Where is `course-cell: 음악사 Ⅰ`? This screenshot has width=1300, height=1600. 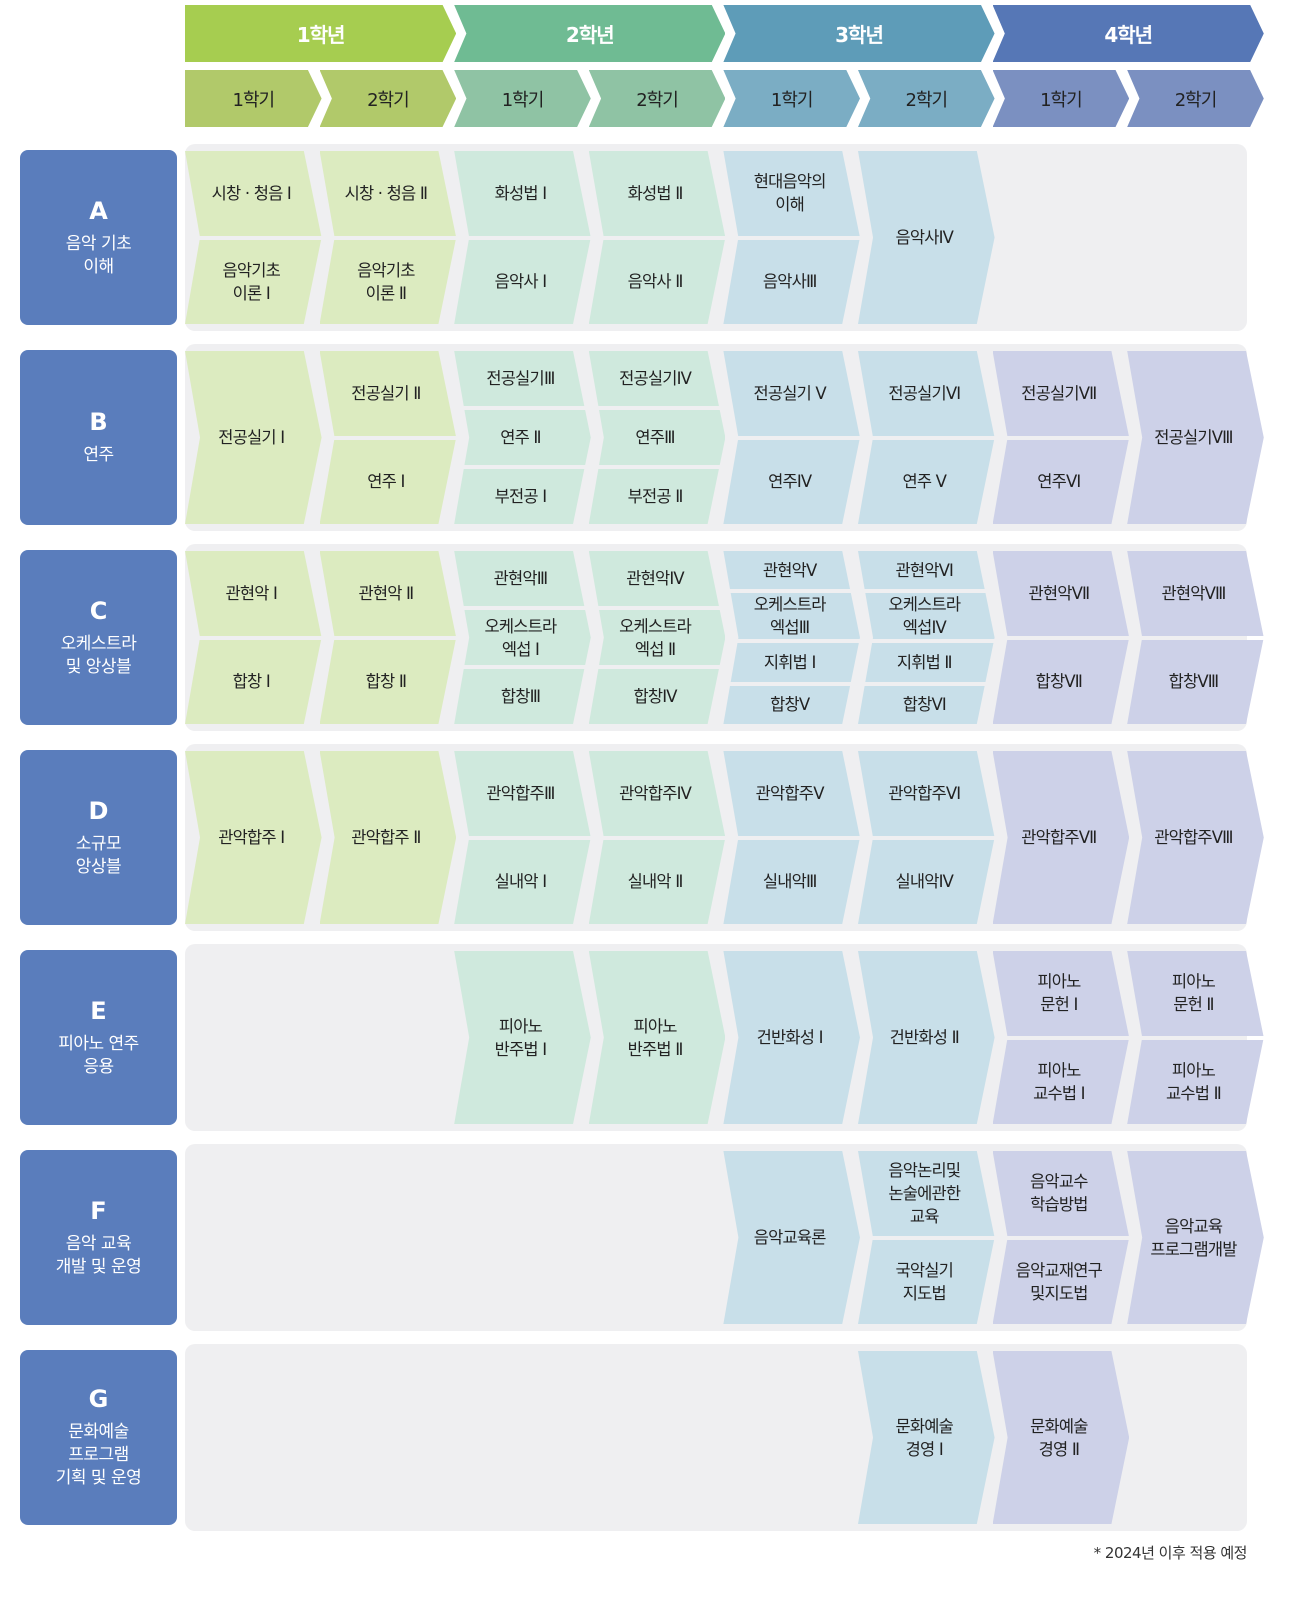 course-cell: 음악사 Ⅰ is located at coordinates (522, 281).